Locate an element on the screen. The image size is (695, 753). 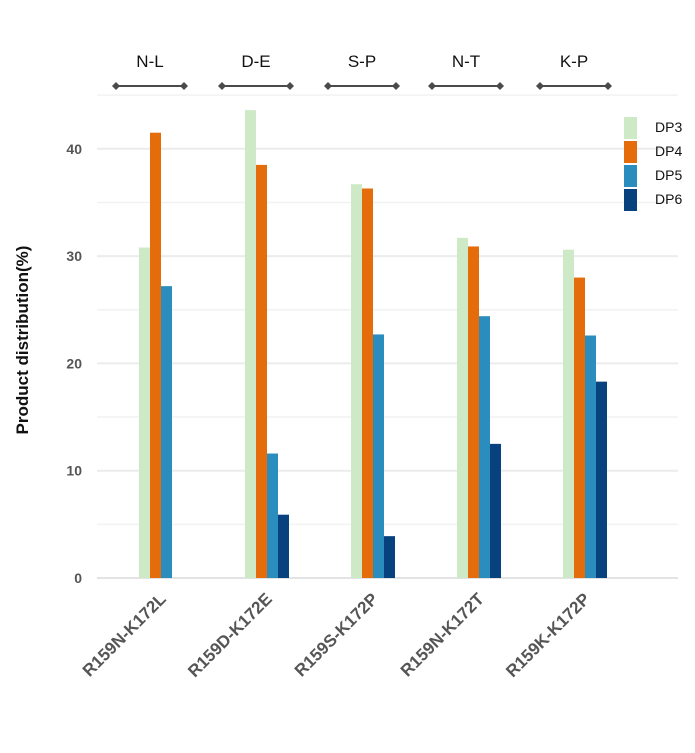
bar-dp3-r159n-k172t is located at coordinates (462, 407).